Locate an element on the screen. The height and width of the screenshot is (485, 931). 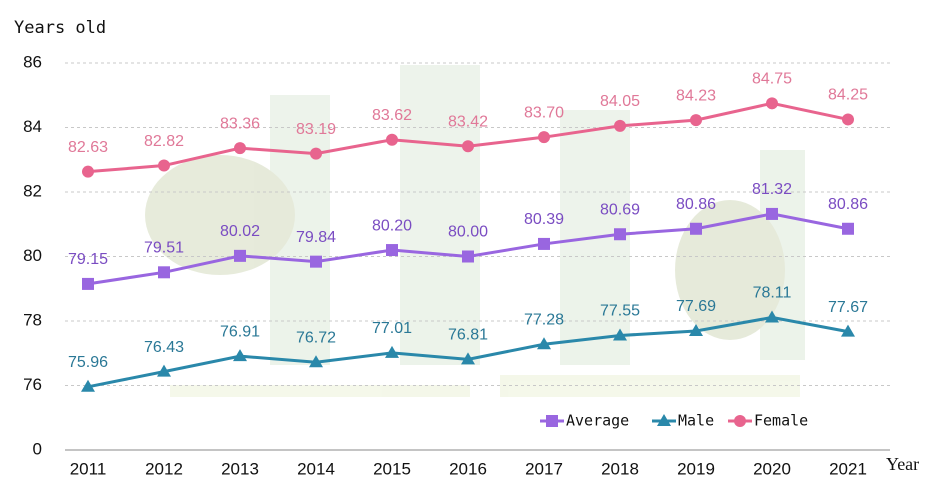
data-label: 83.62 is located at coordinates (392, 115).